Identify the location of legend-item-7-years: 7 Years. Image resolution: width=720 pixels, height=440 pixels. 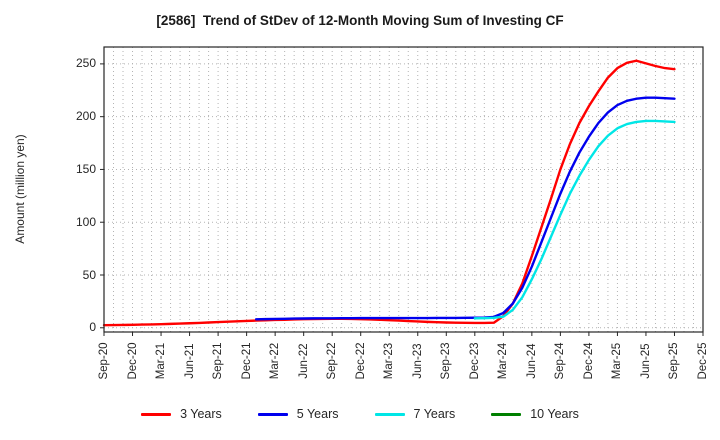
(415, 414).